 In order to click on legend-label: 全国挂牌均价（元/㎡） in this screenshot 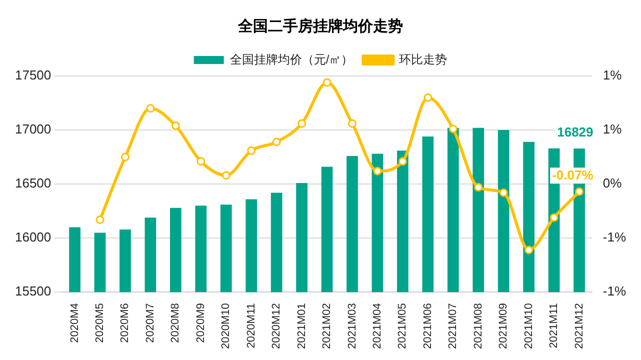, I will do `click(292, 59)`.